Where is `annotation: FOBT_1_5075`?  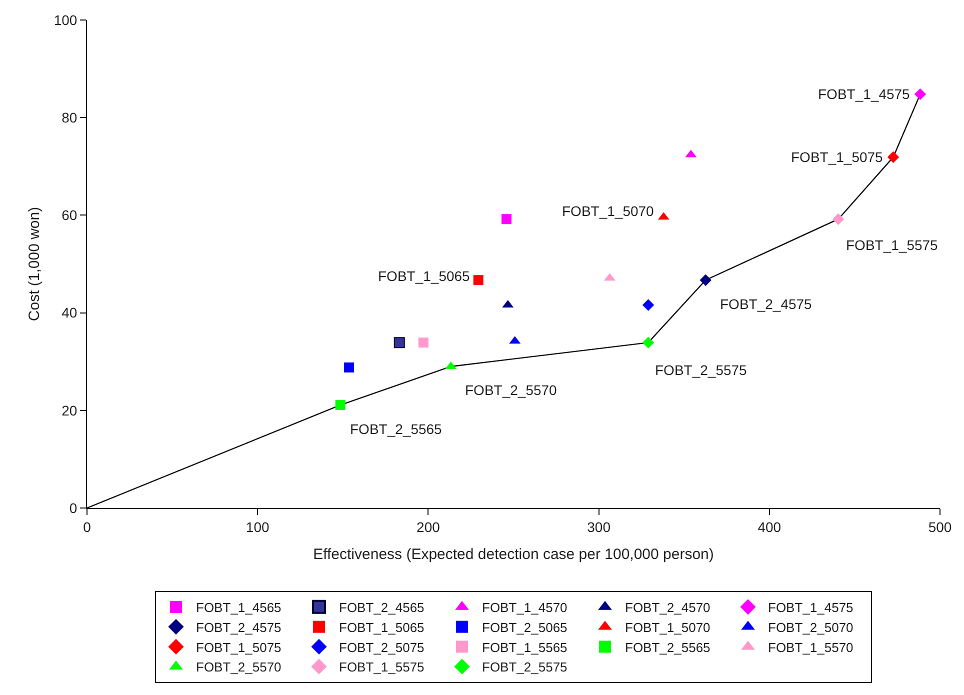
annotation: FOBT_1_5075 is located at coordinates (837, 157).